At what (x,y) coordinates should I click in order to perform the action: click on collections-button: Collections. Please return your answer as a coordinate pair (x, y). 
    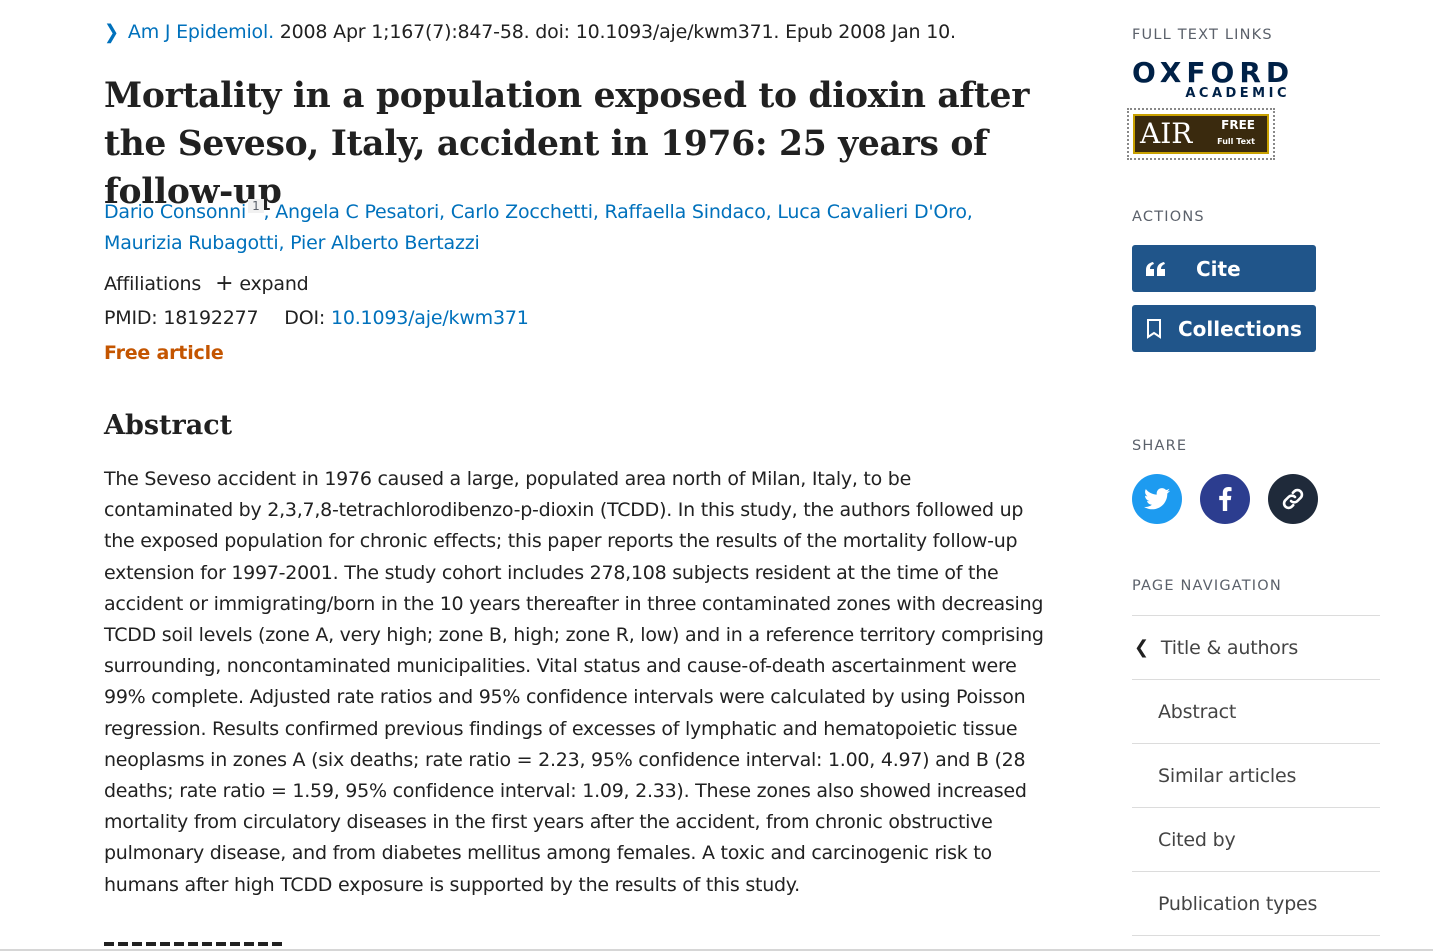
    Looking at the image, I should click on (1224, 328).